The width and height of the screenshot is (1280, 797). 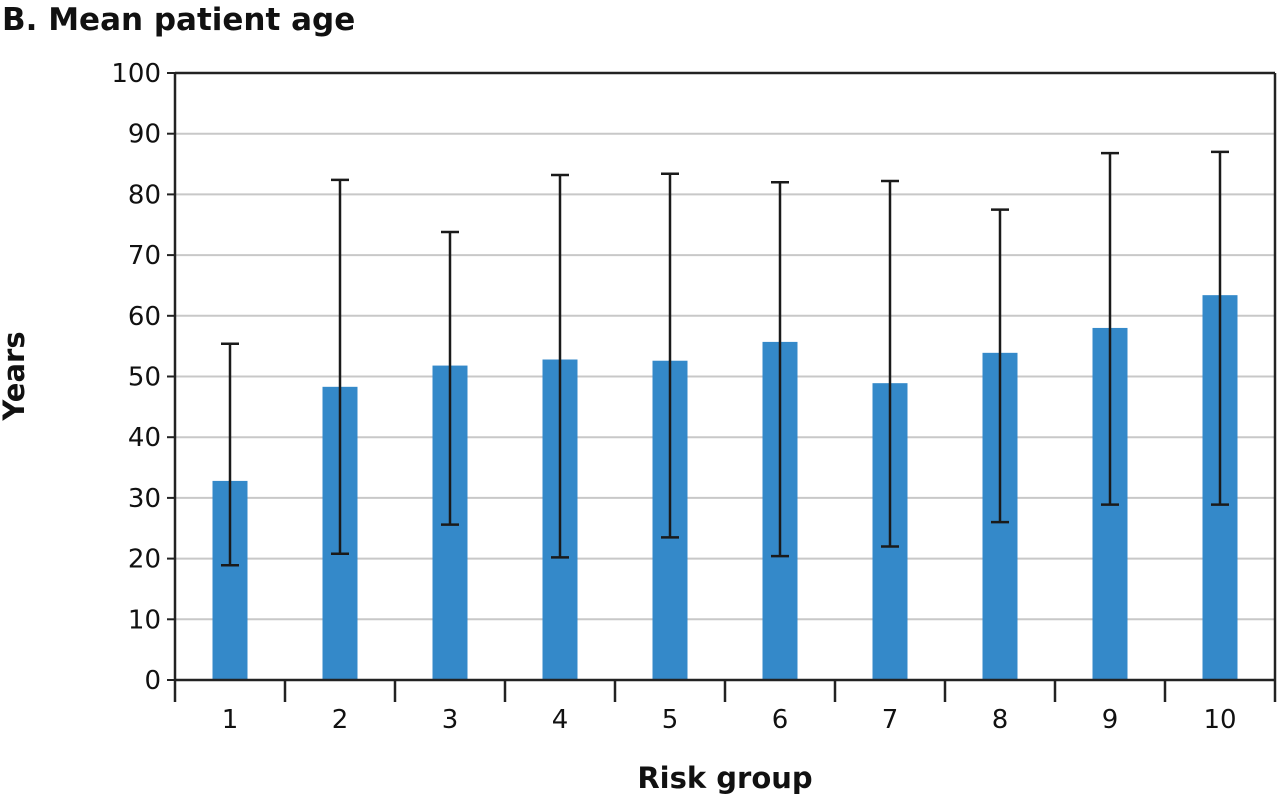 What do you see at coordinates (144, 378) in the screenshot?
I see `y-tick-label: 50` at bounding box center [144, 378].